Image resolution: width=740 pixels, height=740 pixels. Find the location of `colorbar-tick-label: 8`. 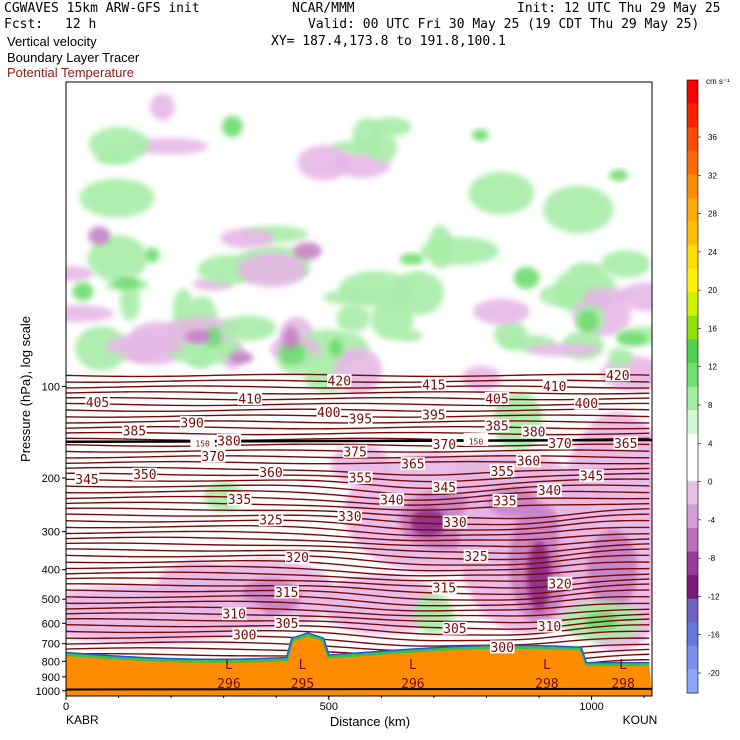

colorbar-tick-label: 8 is located at coordinates (710, 405).